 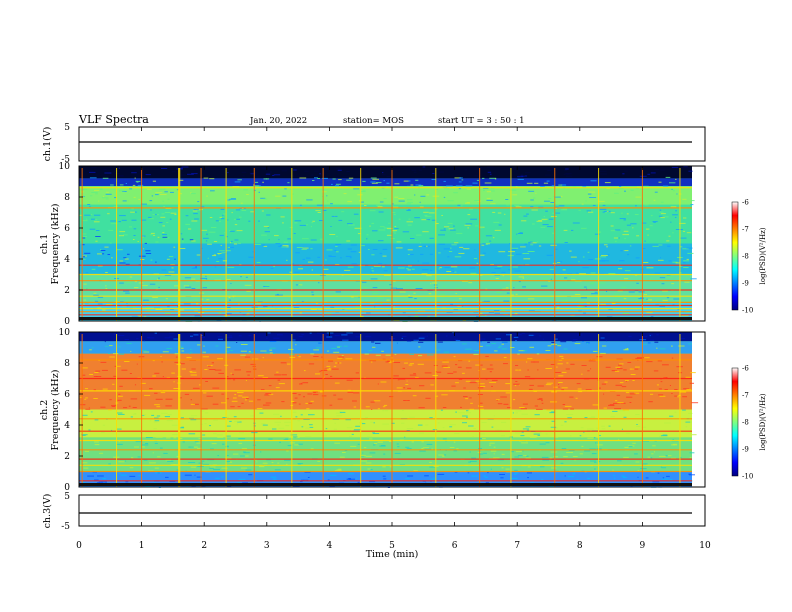 What do you see at coordinates (745, 450) in the screenshot?
I see `colorbar-tick-label: -9` at bounding box center [745, 450].